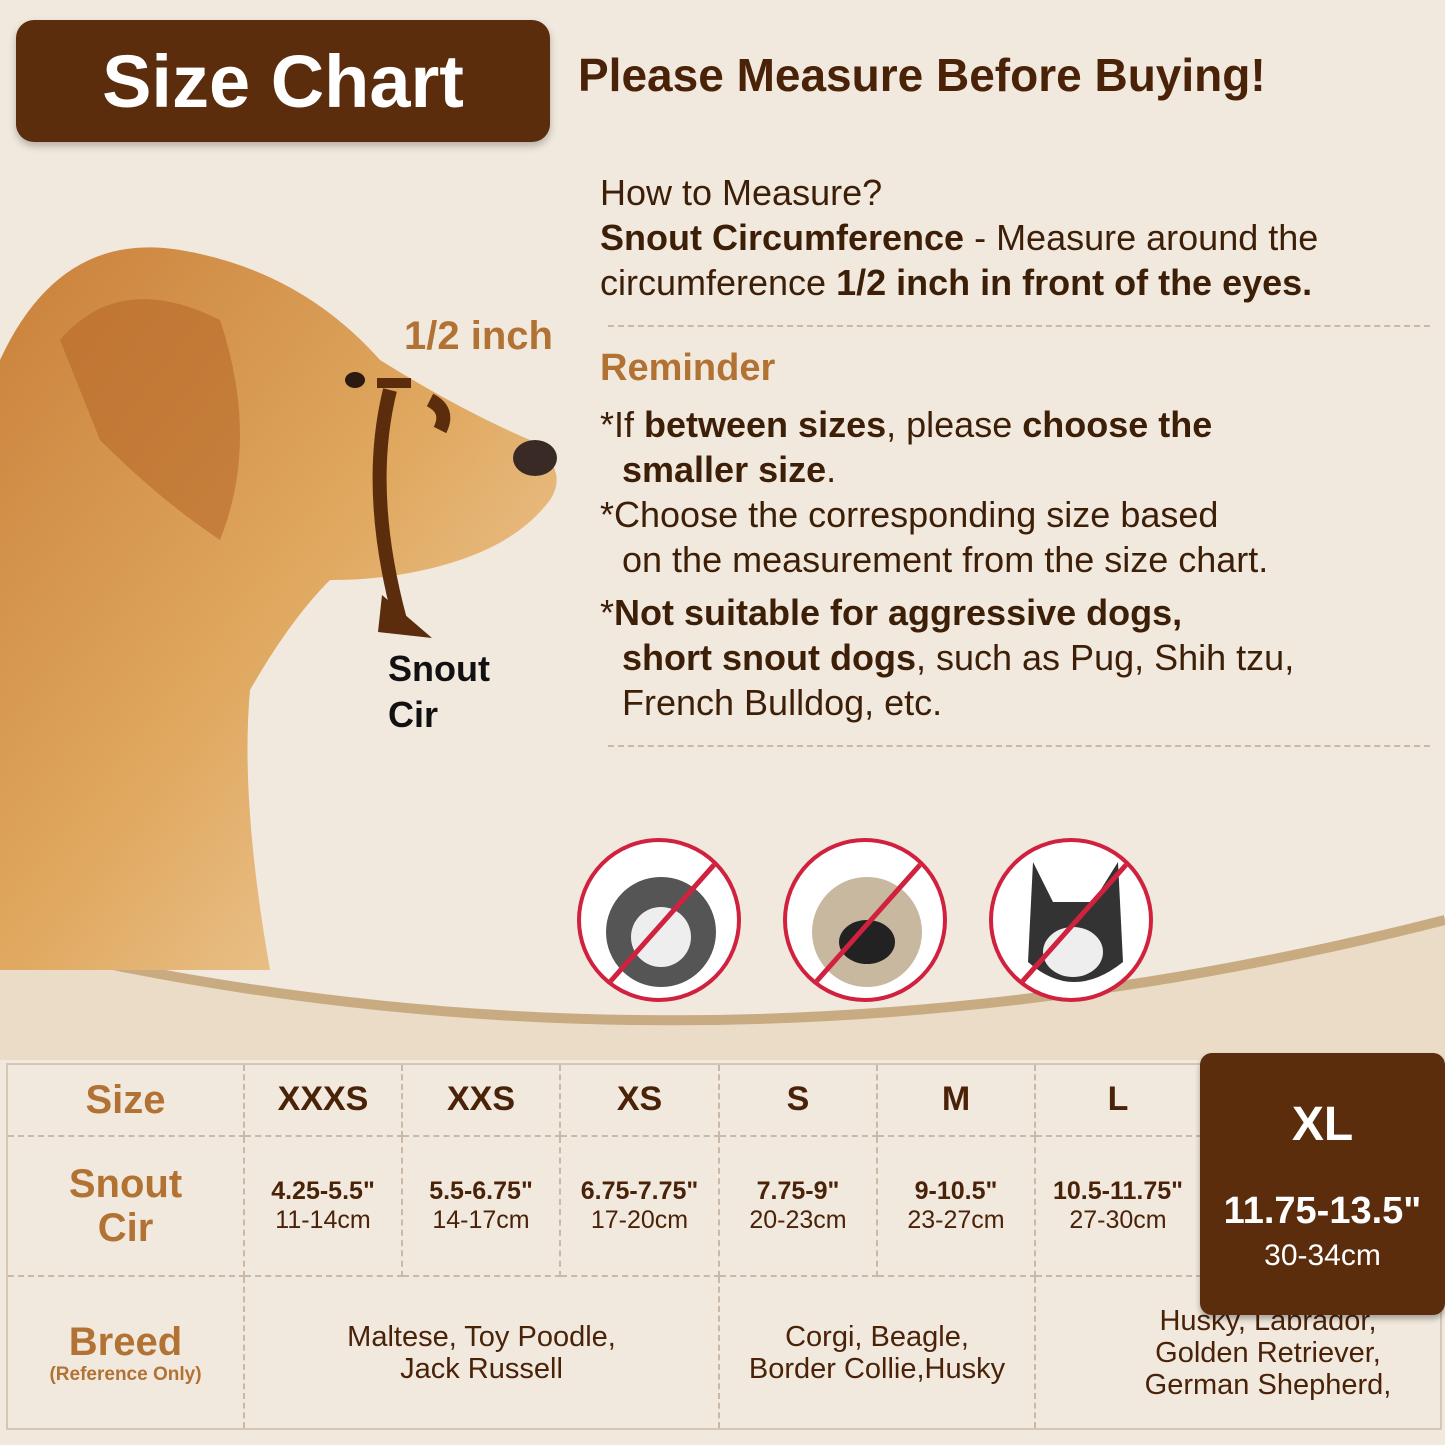 The width and height of the screenshot is (1445, 1445). What do you see at coordinates (639, 1100) in the screenshot?
I see `size-xs: XS` at bounding box center [639, 1100].